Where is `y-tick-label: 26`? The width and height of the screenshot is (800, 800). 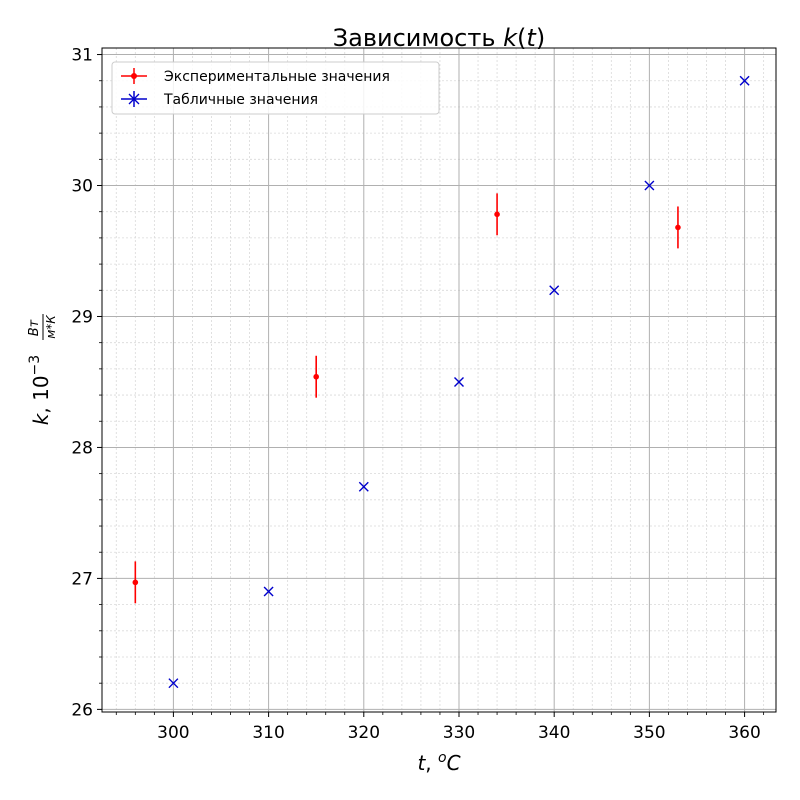 y-tick-label: 26 is located at coordinates (82, 710).